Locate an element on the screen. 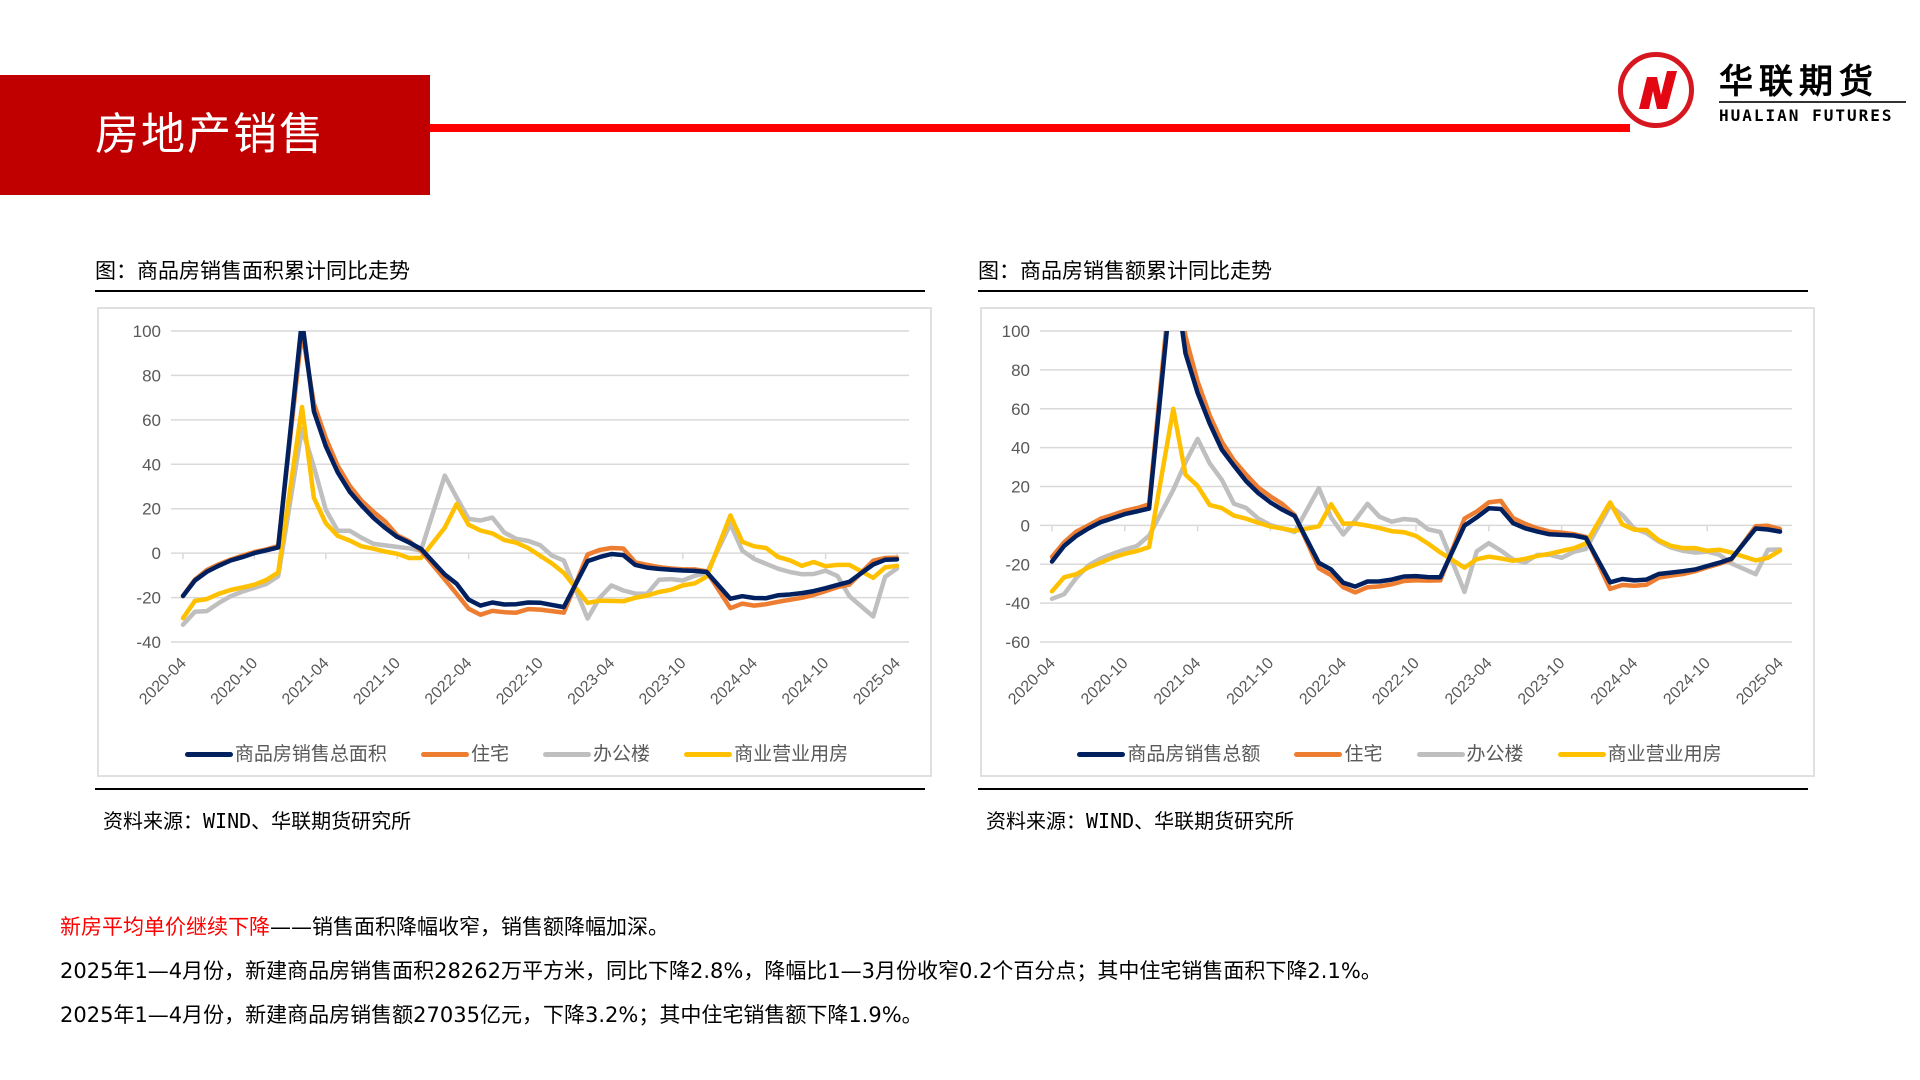 The width and height of the screenshot is (1920, 1080). legend-item-total: 商品房销售总面积 is located at coordinates (285, 752).